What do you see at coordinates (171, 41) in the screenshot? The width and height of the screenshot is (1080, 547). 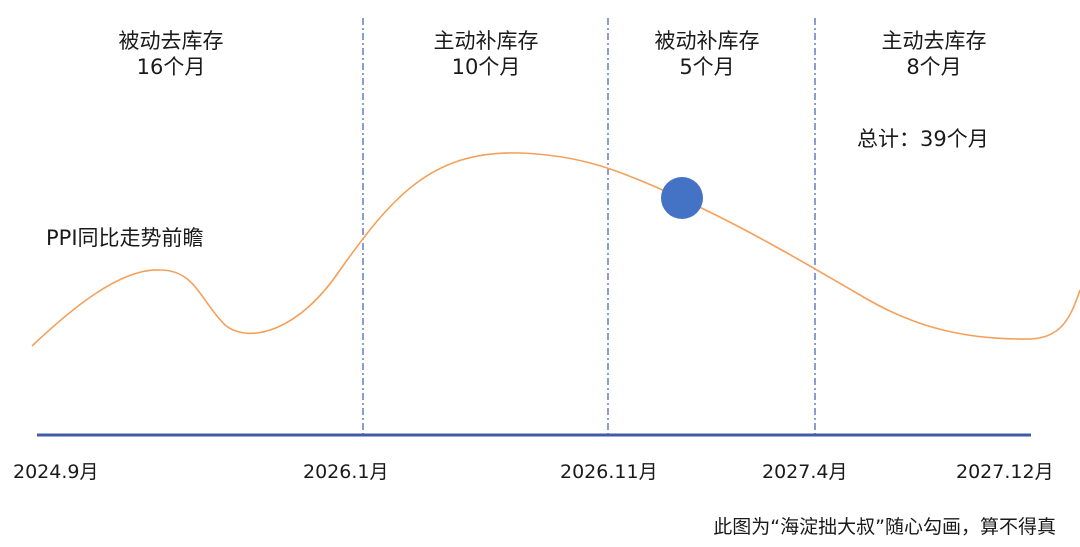 I see `phase-name: 被动去库存` at bounding box center [171, 41].